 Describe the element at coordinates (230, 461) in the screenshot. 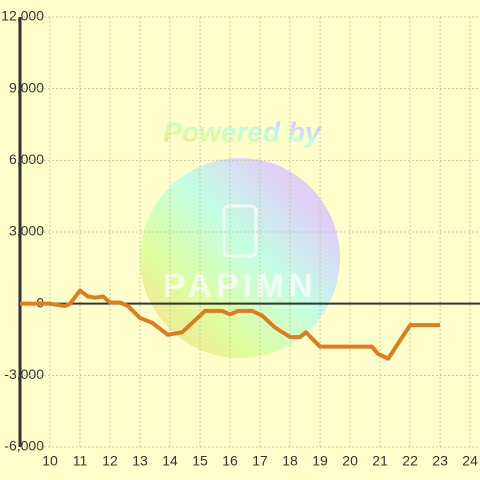

I see `x-tick-label: 16` at that location.